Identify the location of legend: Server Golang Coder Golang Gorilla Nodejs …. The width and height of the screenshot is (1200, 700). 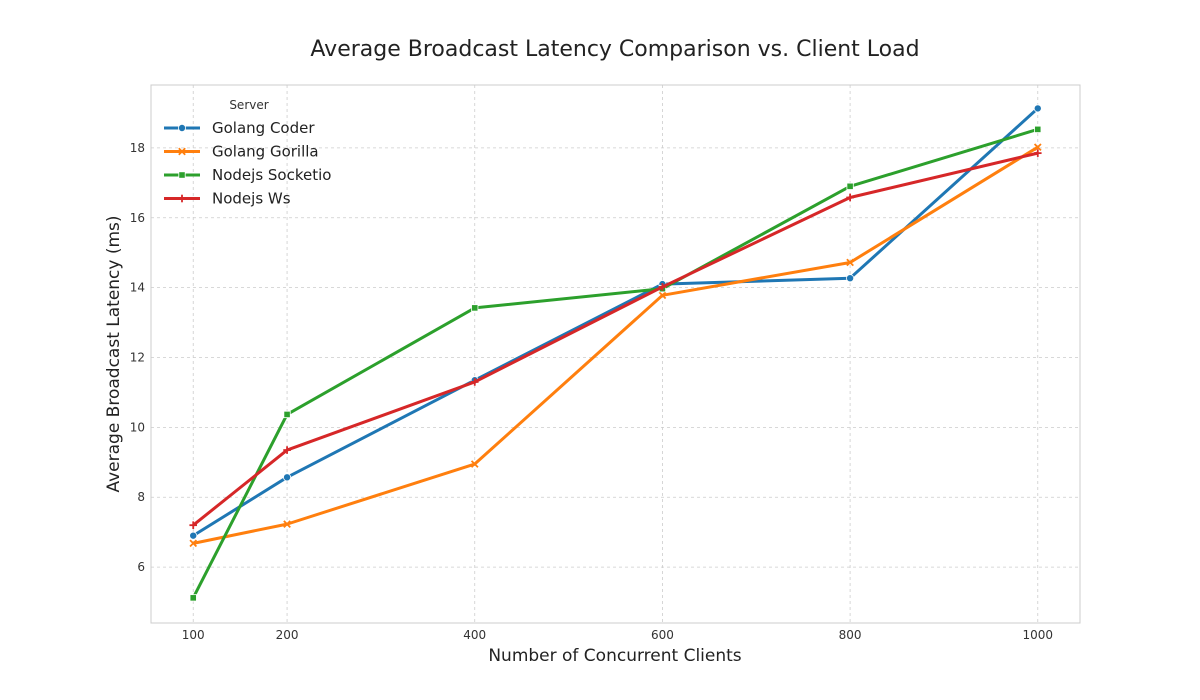
(247, 153).